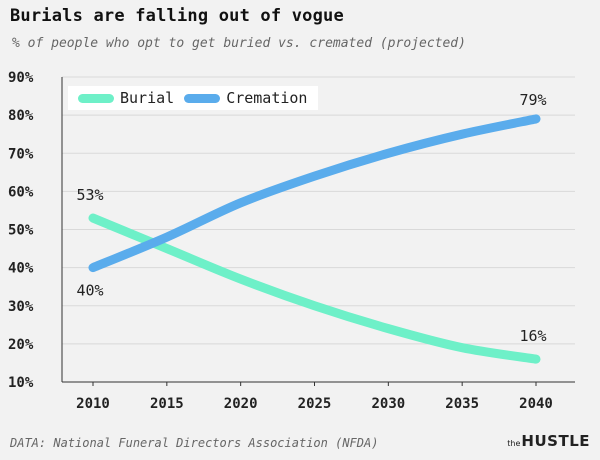 The image size is (600, 460). I want to click on data-label: 16%, so click(532, 336).